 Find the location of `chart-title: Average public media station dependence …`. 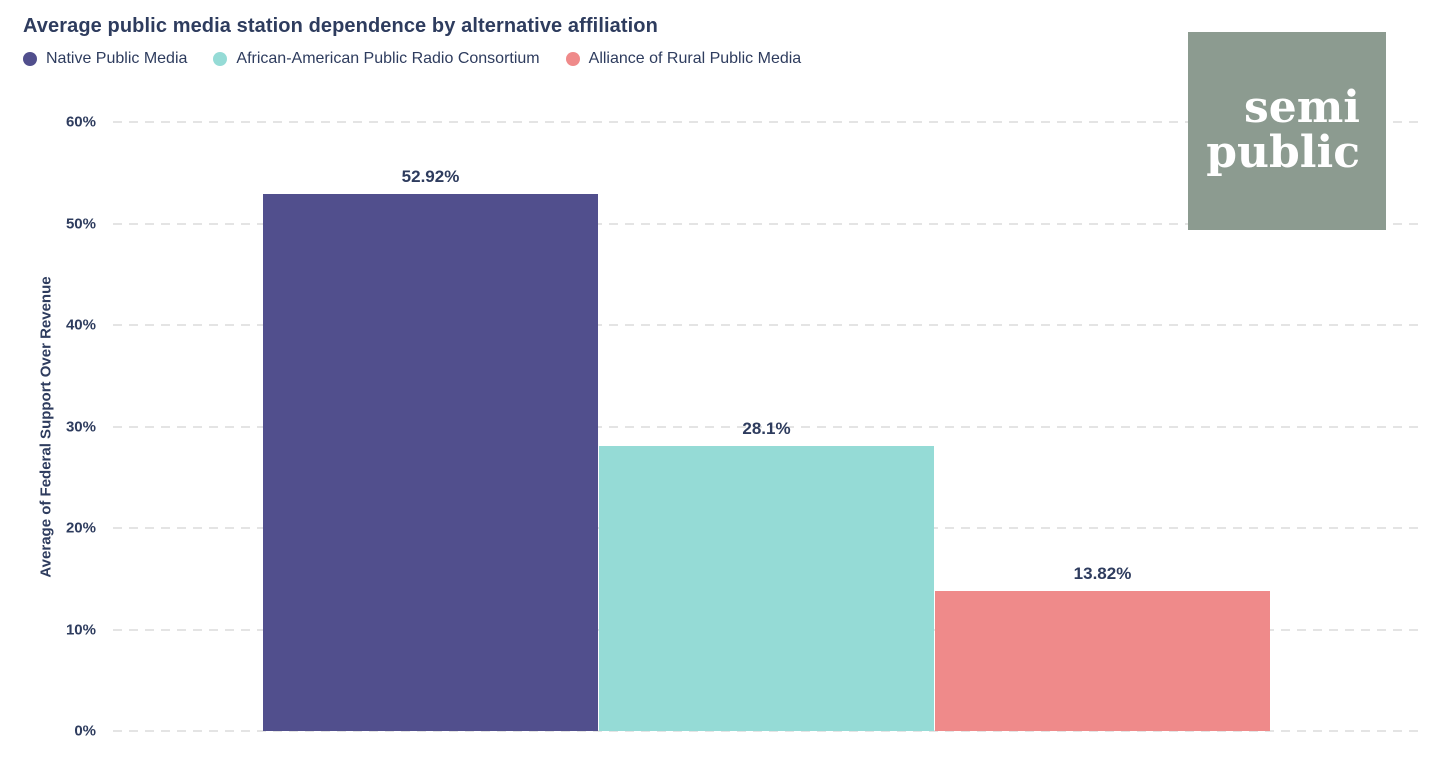

chart-title: Average public media station dependence … is located at coordinates (340, 26).